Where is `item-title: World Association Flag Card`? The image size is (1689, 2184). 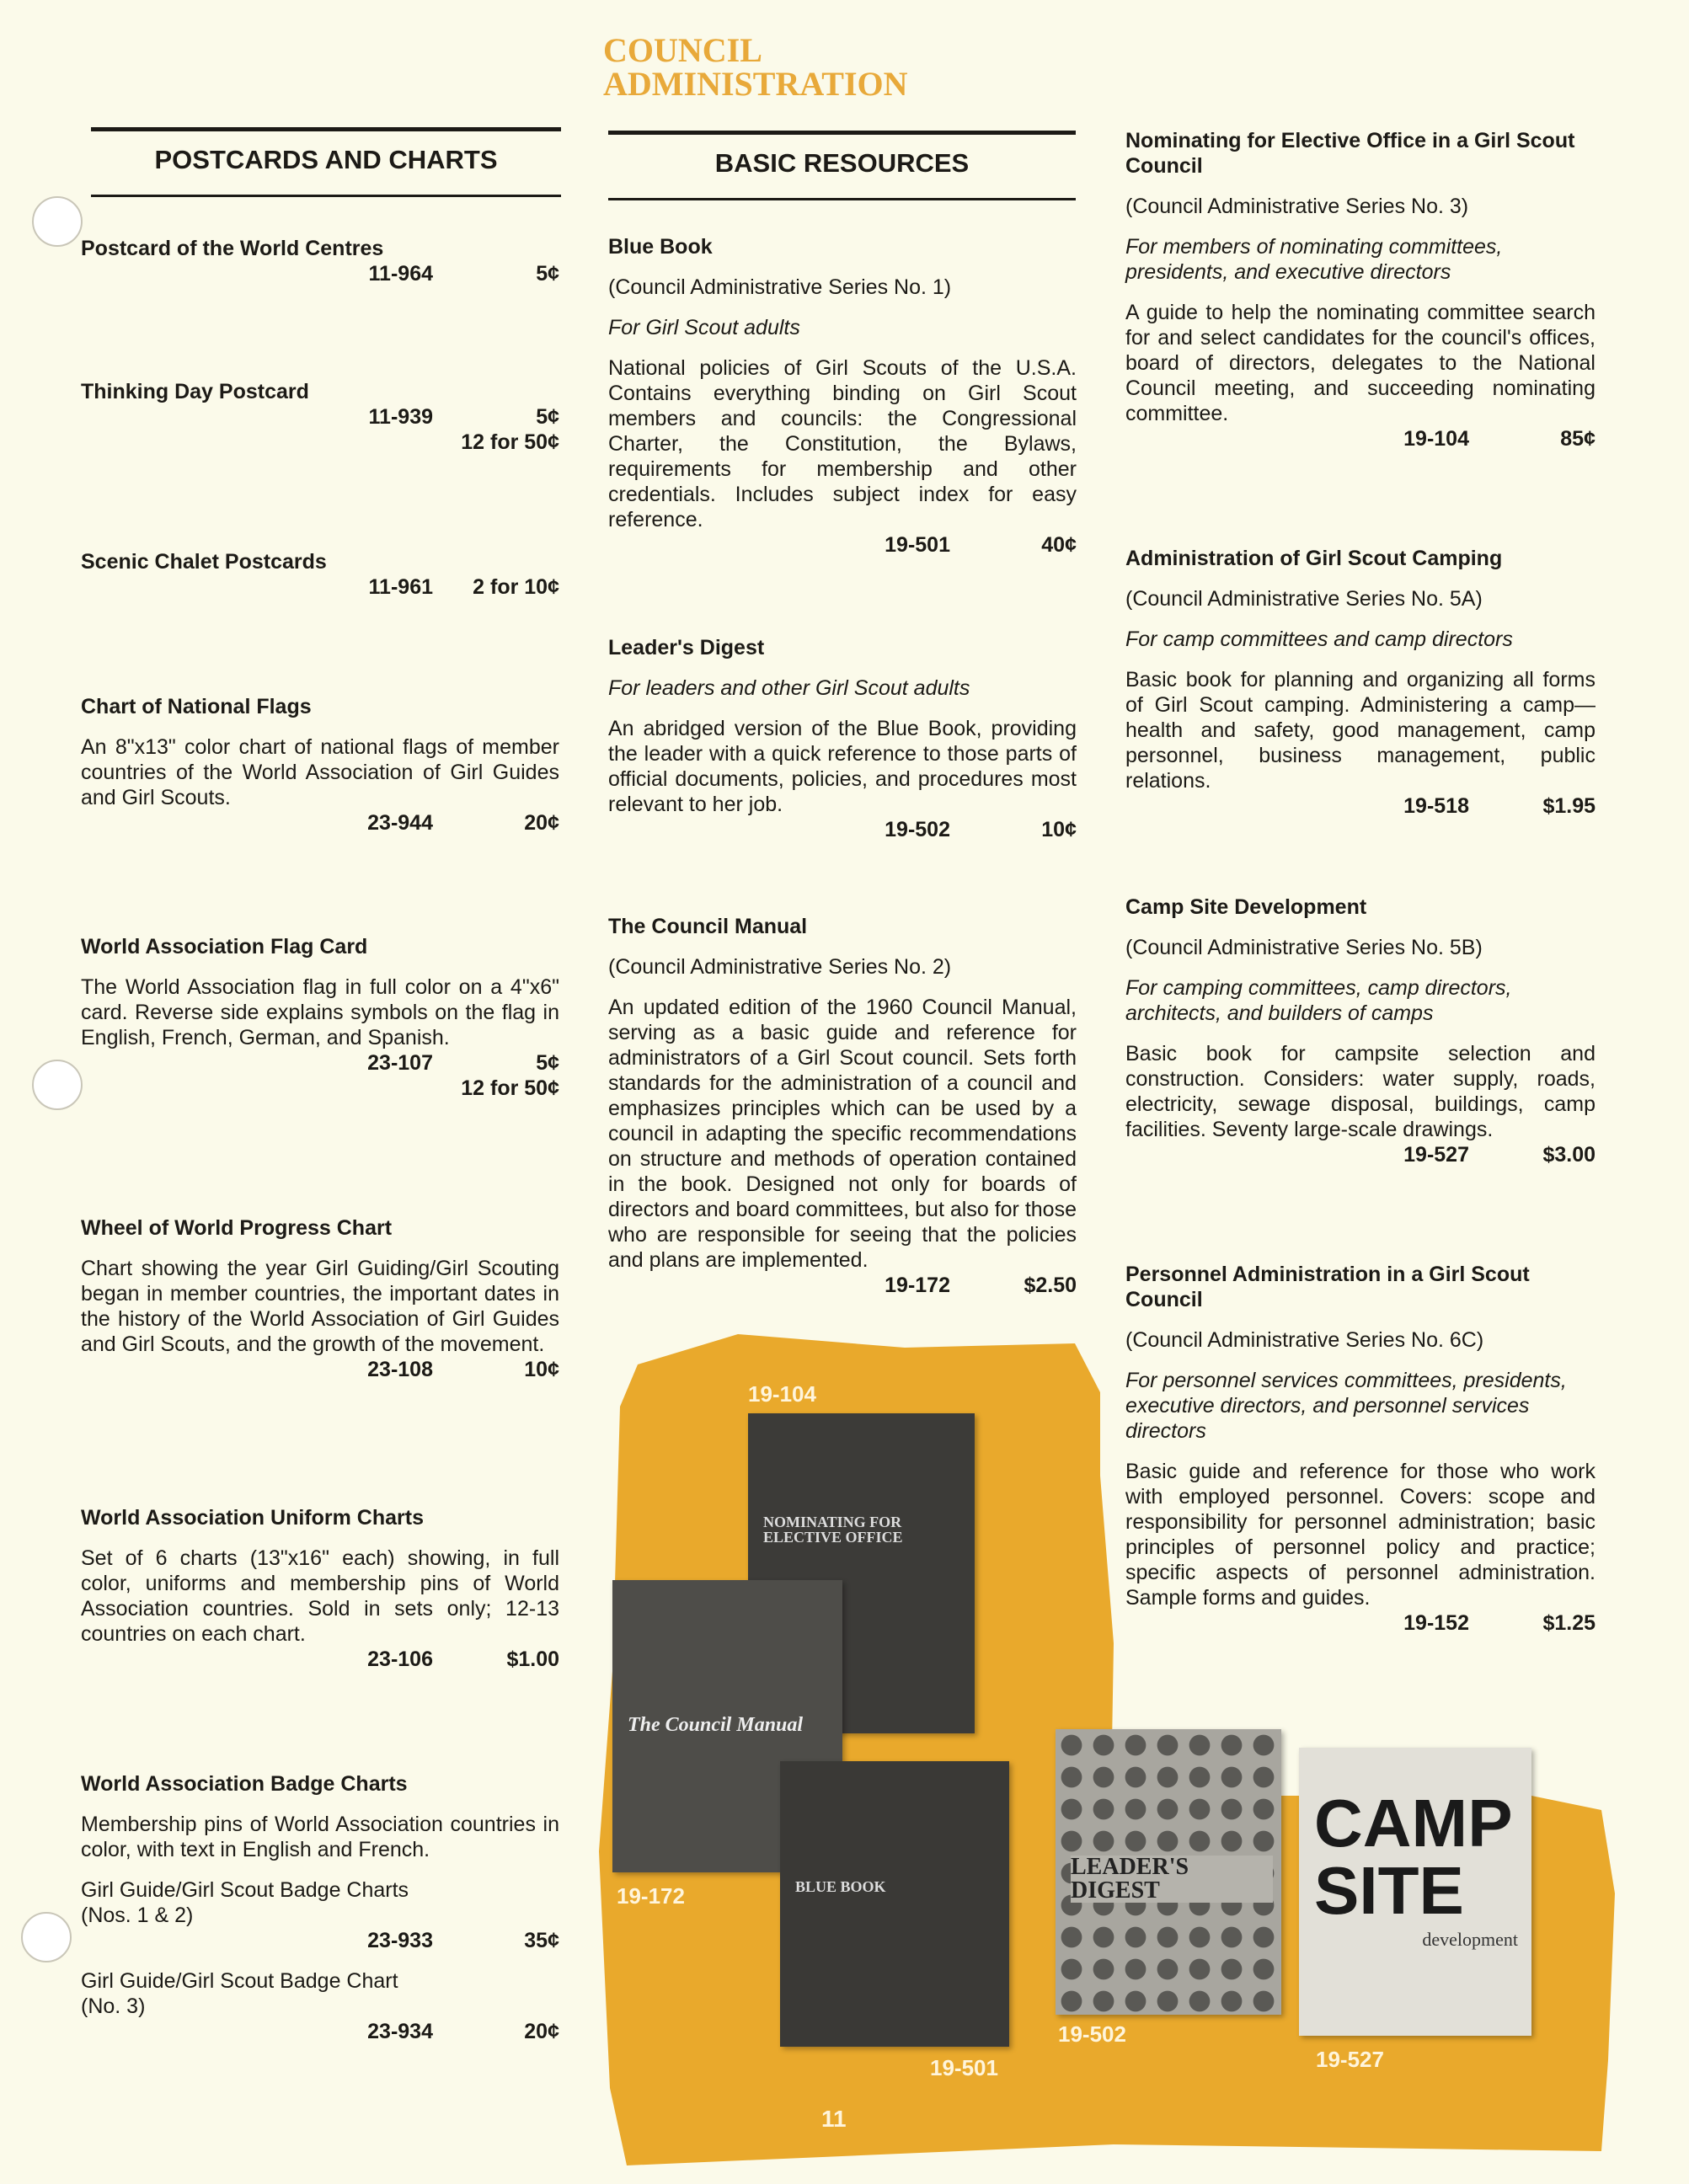 item-title: World Association Flag Card is located at coordinates (224, 947).